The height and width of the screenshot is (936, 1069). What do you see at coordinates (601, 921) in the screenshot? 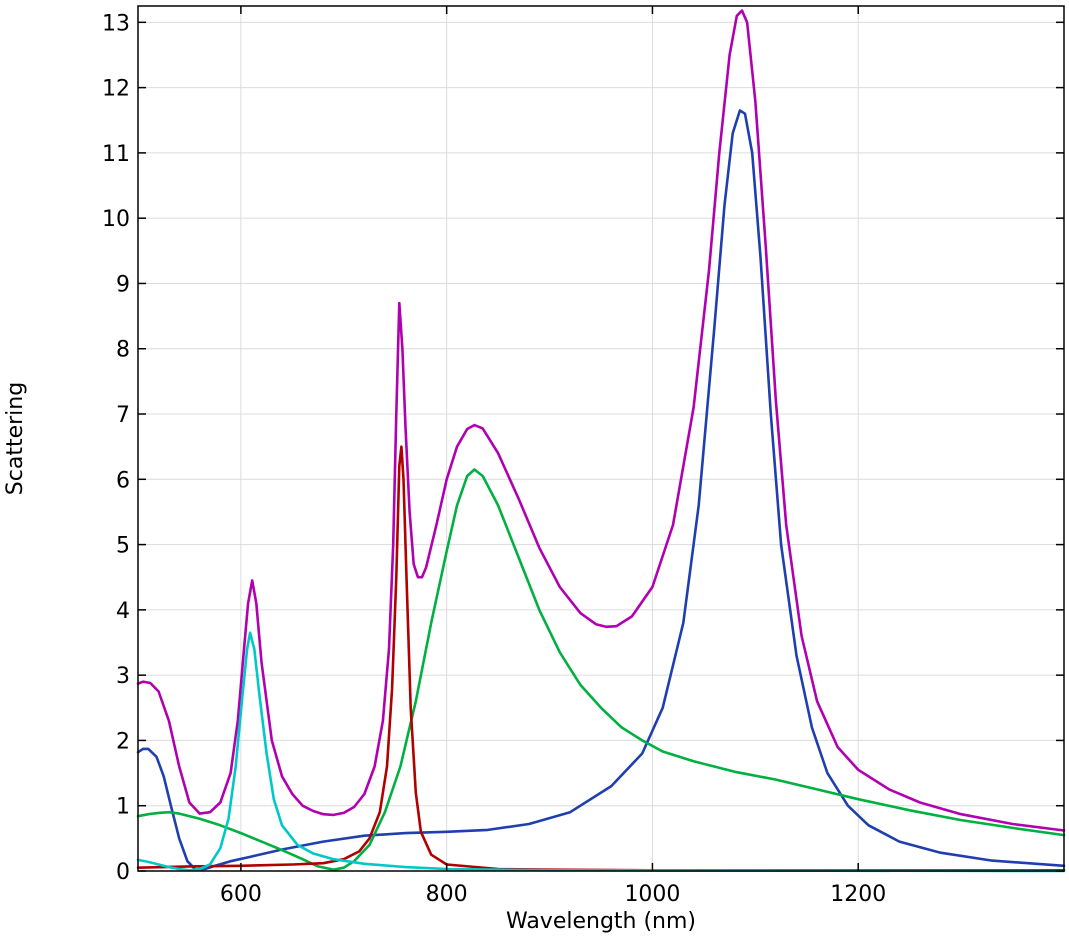
I see `x-axis-title: Wavelength (nm)` at bounding box center [601, 921].